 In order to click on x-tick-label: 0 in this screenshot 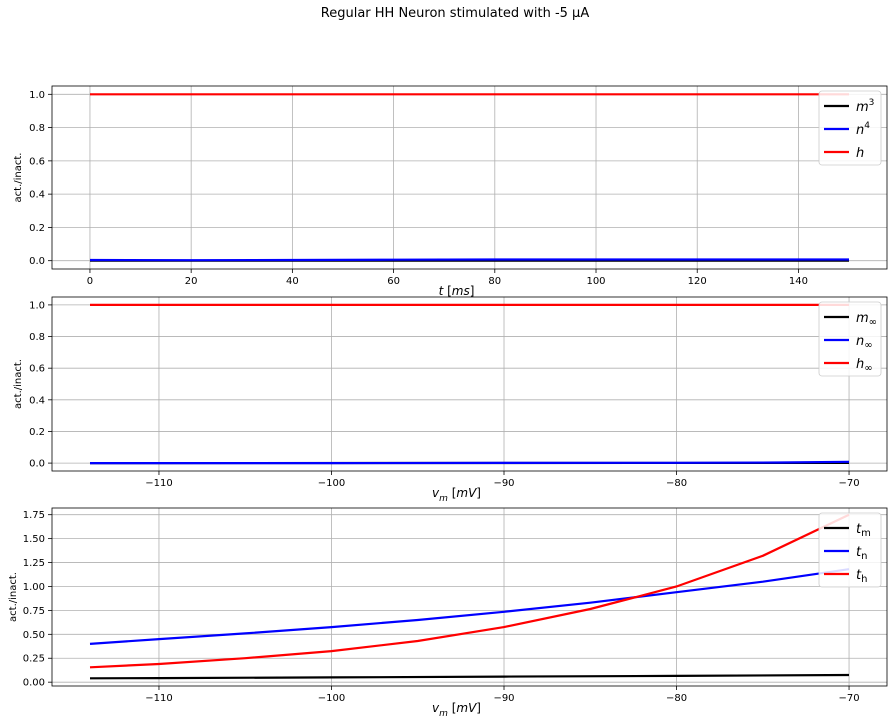, I will do `click(90, 281)`.